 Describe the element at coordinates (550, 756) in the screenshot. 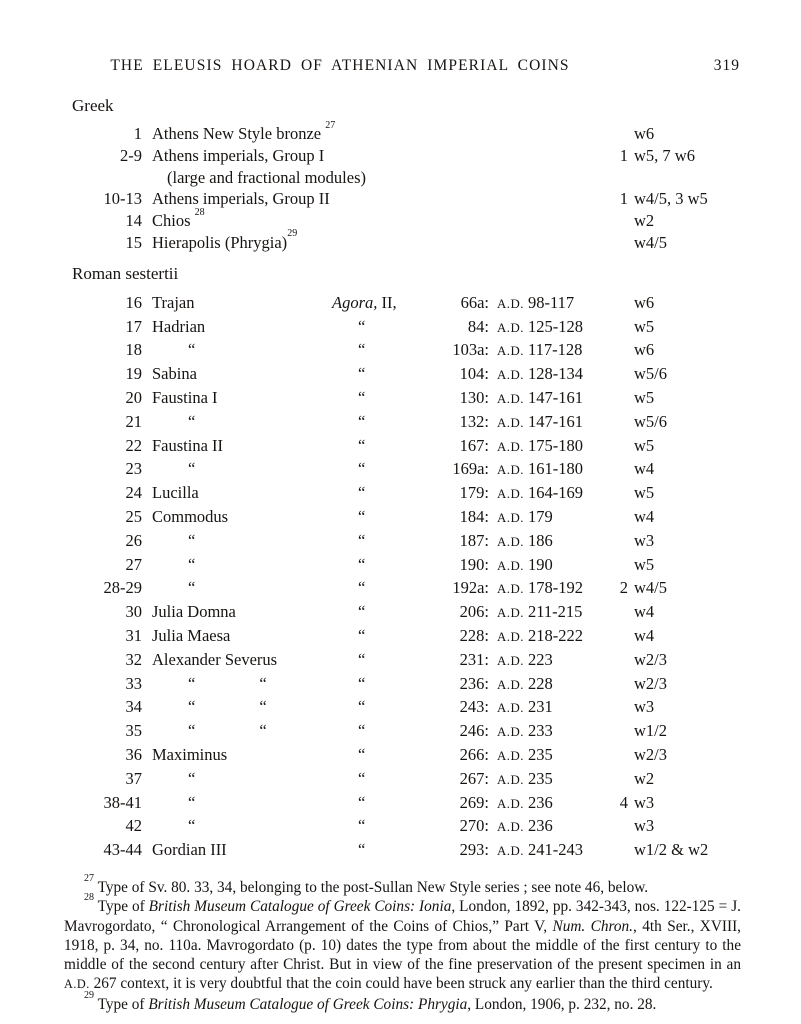

I see `date-range: A.D. 235` at that location.